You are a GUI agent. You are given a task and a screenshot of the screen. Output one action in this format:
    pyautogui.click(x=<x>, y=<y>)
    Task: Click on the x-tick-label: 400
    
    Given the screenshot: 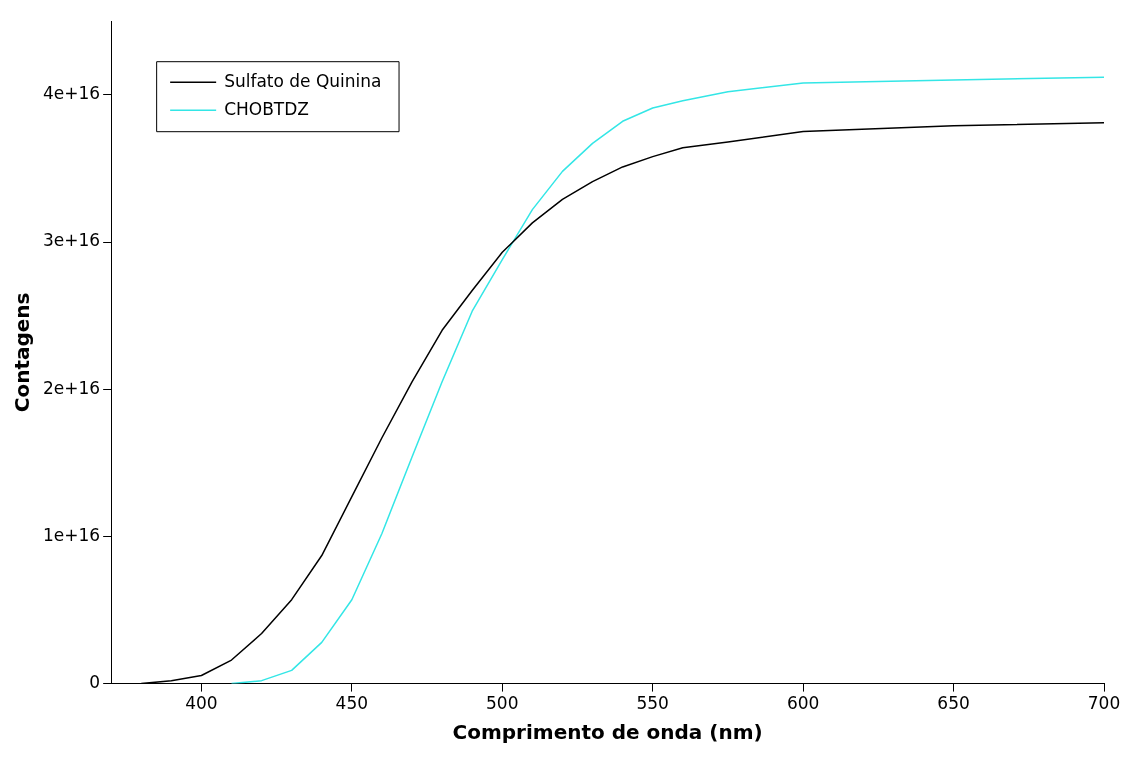 What is the action you would take?
    pyautogui.click(x=201, y=703)
    